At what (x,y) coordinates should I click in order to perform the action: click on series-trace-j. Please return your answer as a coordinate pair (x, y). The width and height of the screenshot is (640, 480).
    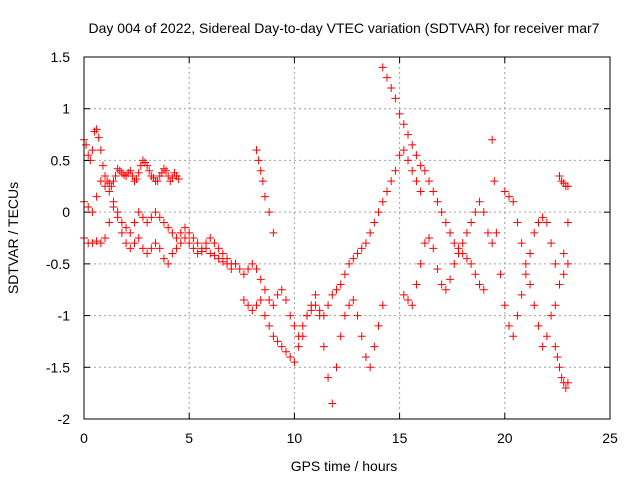
    Looking at the image, I should click on (563, 181).